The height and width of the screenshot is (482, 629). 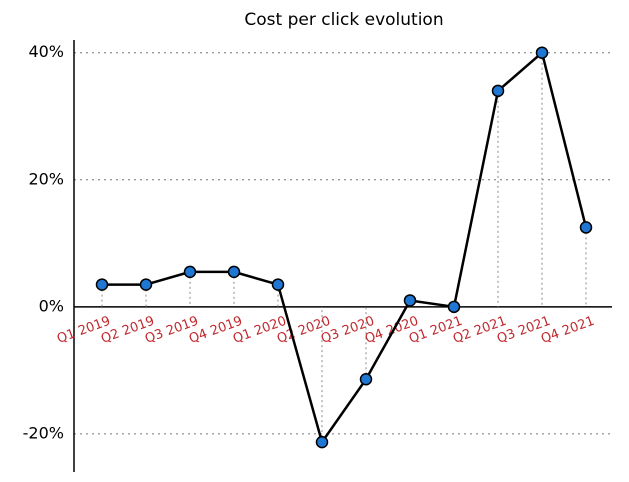 What do you see at coordinates (46, 178) in the screenshot?
I see `y-tick-label: 20%` at bounding box center [46, 178].